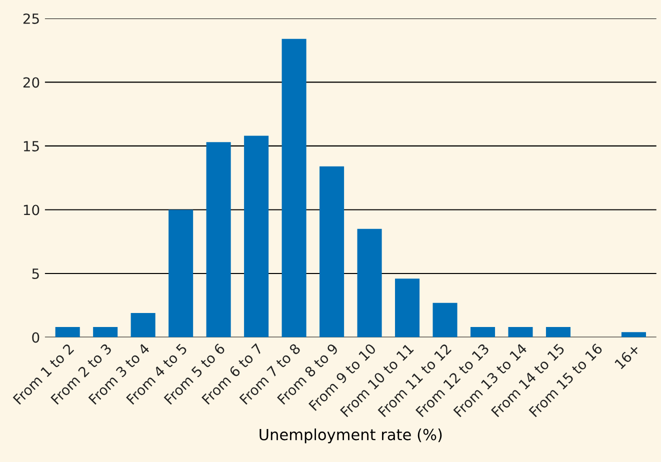  I want to click on y-tick-label: 5, so click(35, 273).